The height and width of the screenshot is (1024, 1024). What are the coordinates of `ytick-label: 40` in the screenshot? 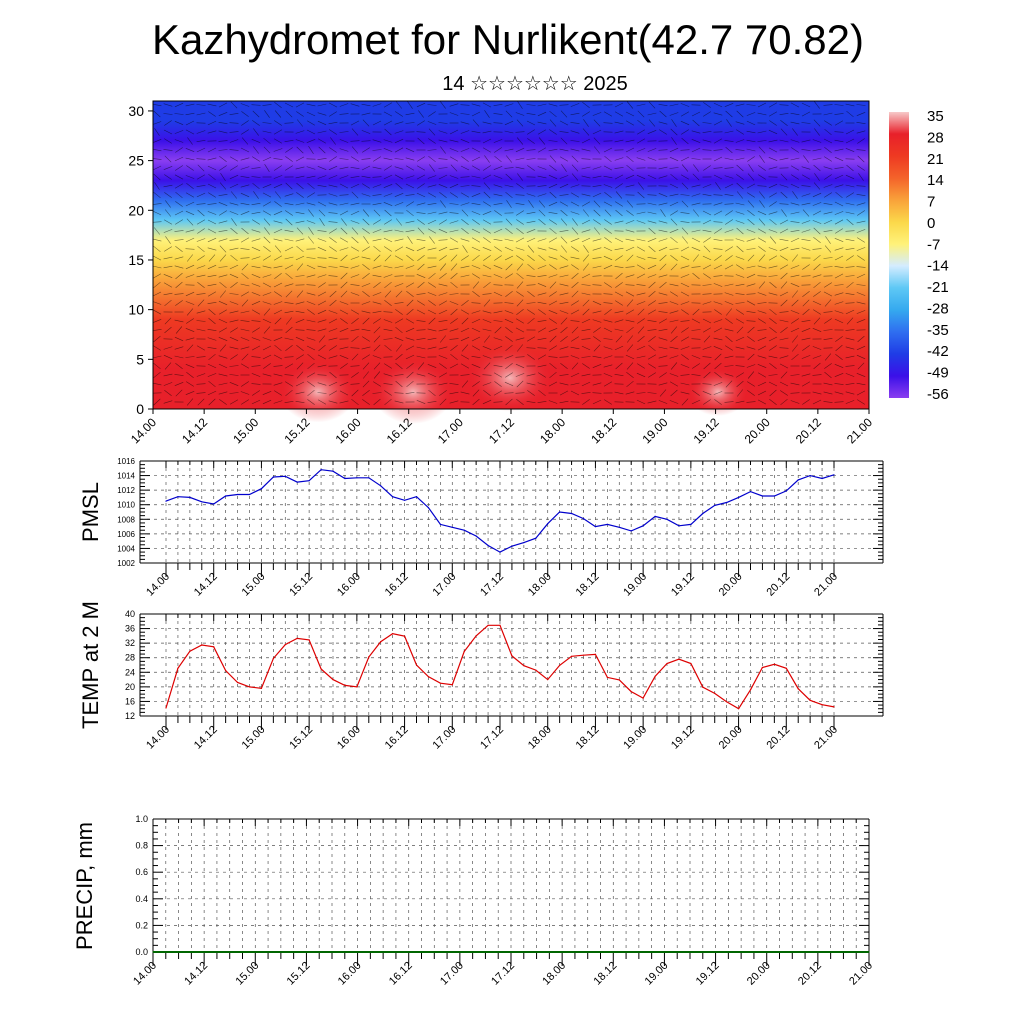 It's located at (130, 614).